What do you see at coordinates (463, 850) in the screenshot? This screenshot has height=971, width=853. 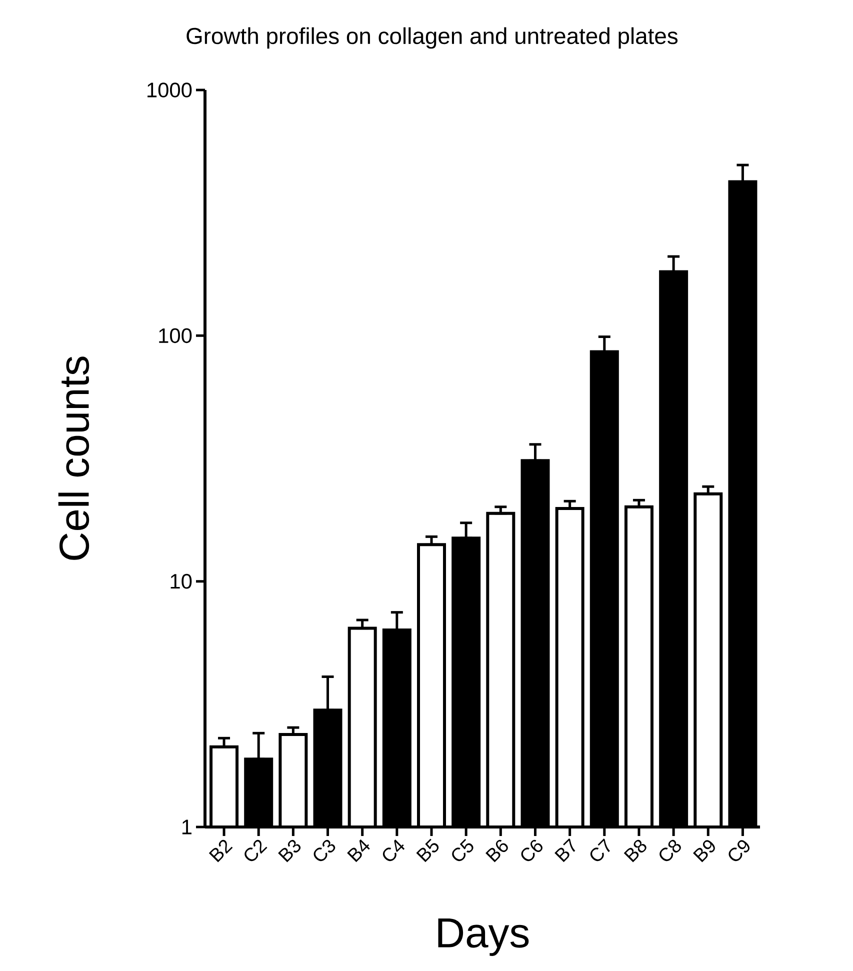 I see `x-tick-label: C5` at bounding box center [463, 850].